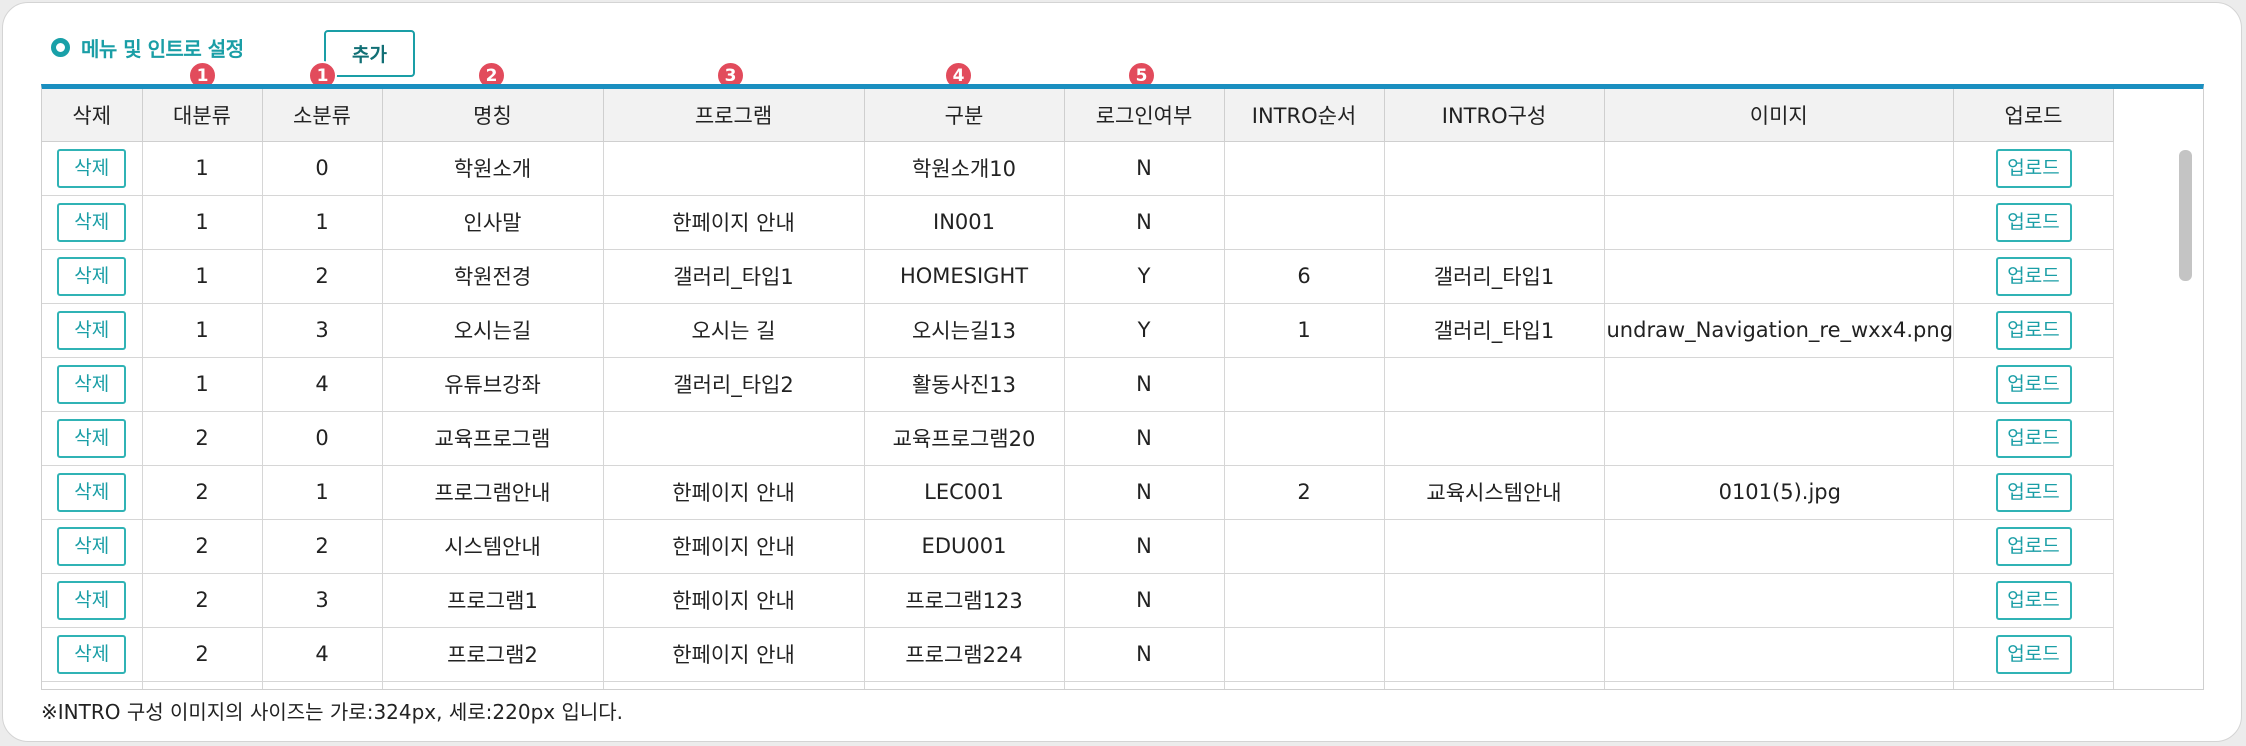 The image size is (2246, 746). I want to click on intro-config-cell: 갤러리_타입1, so click(1494, 330).